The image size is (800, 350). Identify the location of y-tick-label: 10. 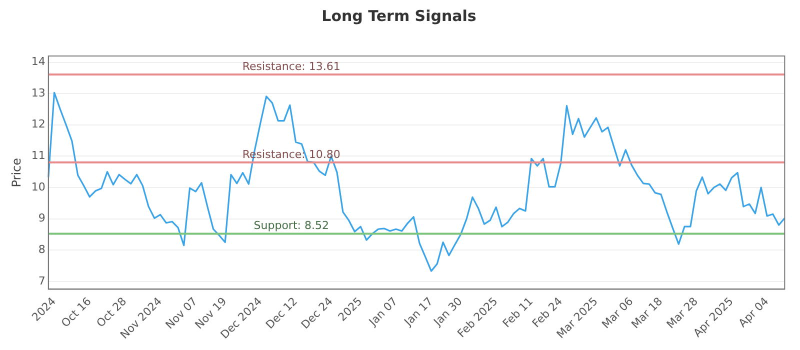
(38, 187).